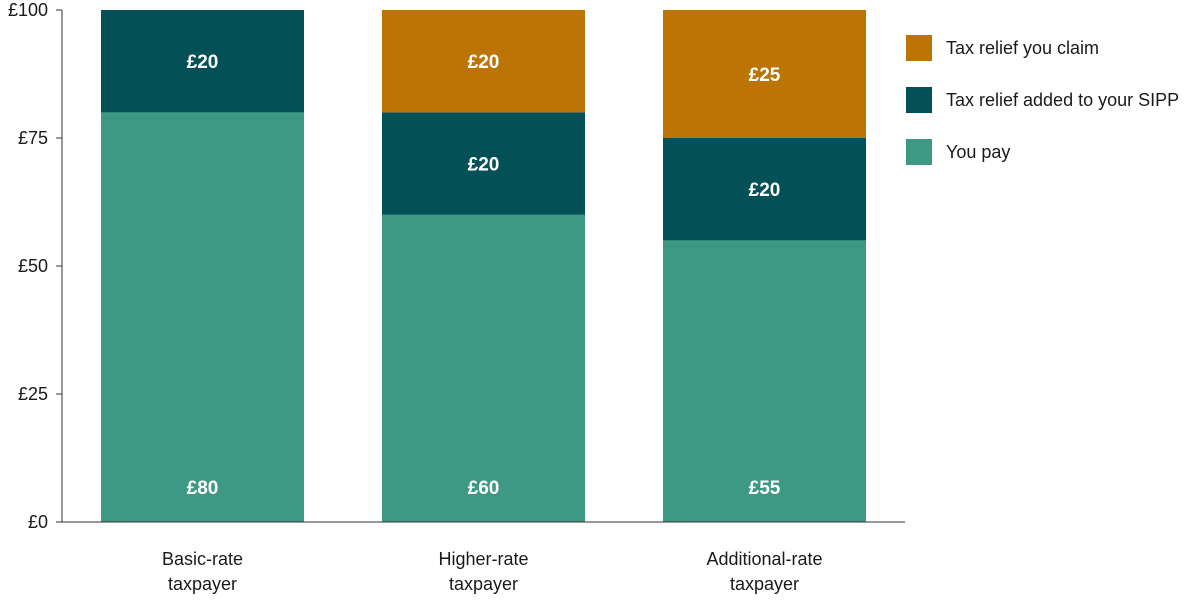 The height and width of the screenshot is (600, 1200). What do you see at coordinates (1062, 100) in the screenshot?
I see `legend-label: Tax relief added to your SIPP` at bounding box center [1062, 100].